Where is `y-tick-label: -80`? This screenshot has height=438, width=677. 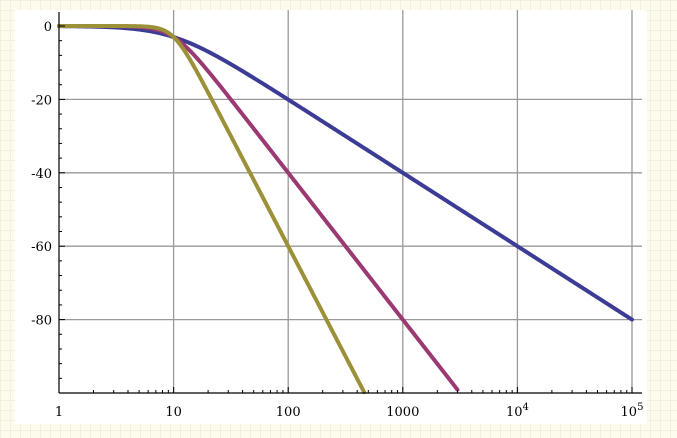 y-tick-label: -80 is located at coordinates (41, 321).